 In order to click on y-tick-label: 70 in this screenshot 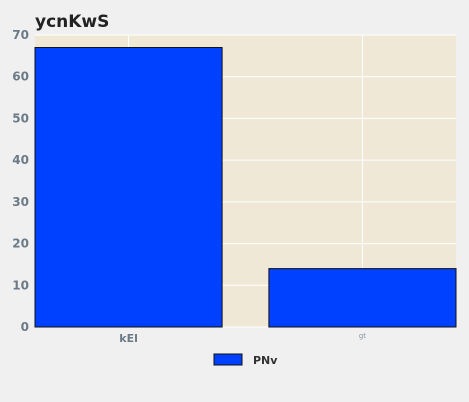, I will do `click(20, 35)`.